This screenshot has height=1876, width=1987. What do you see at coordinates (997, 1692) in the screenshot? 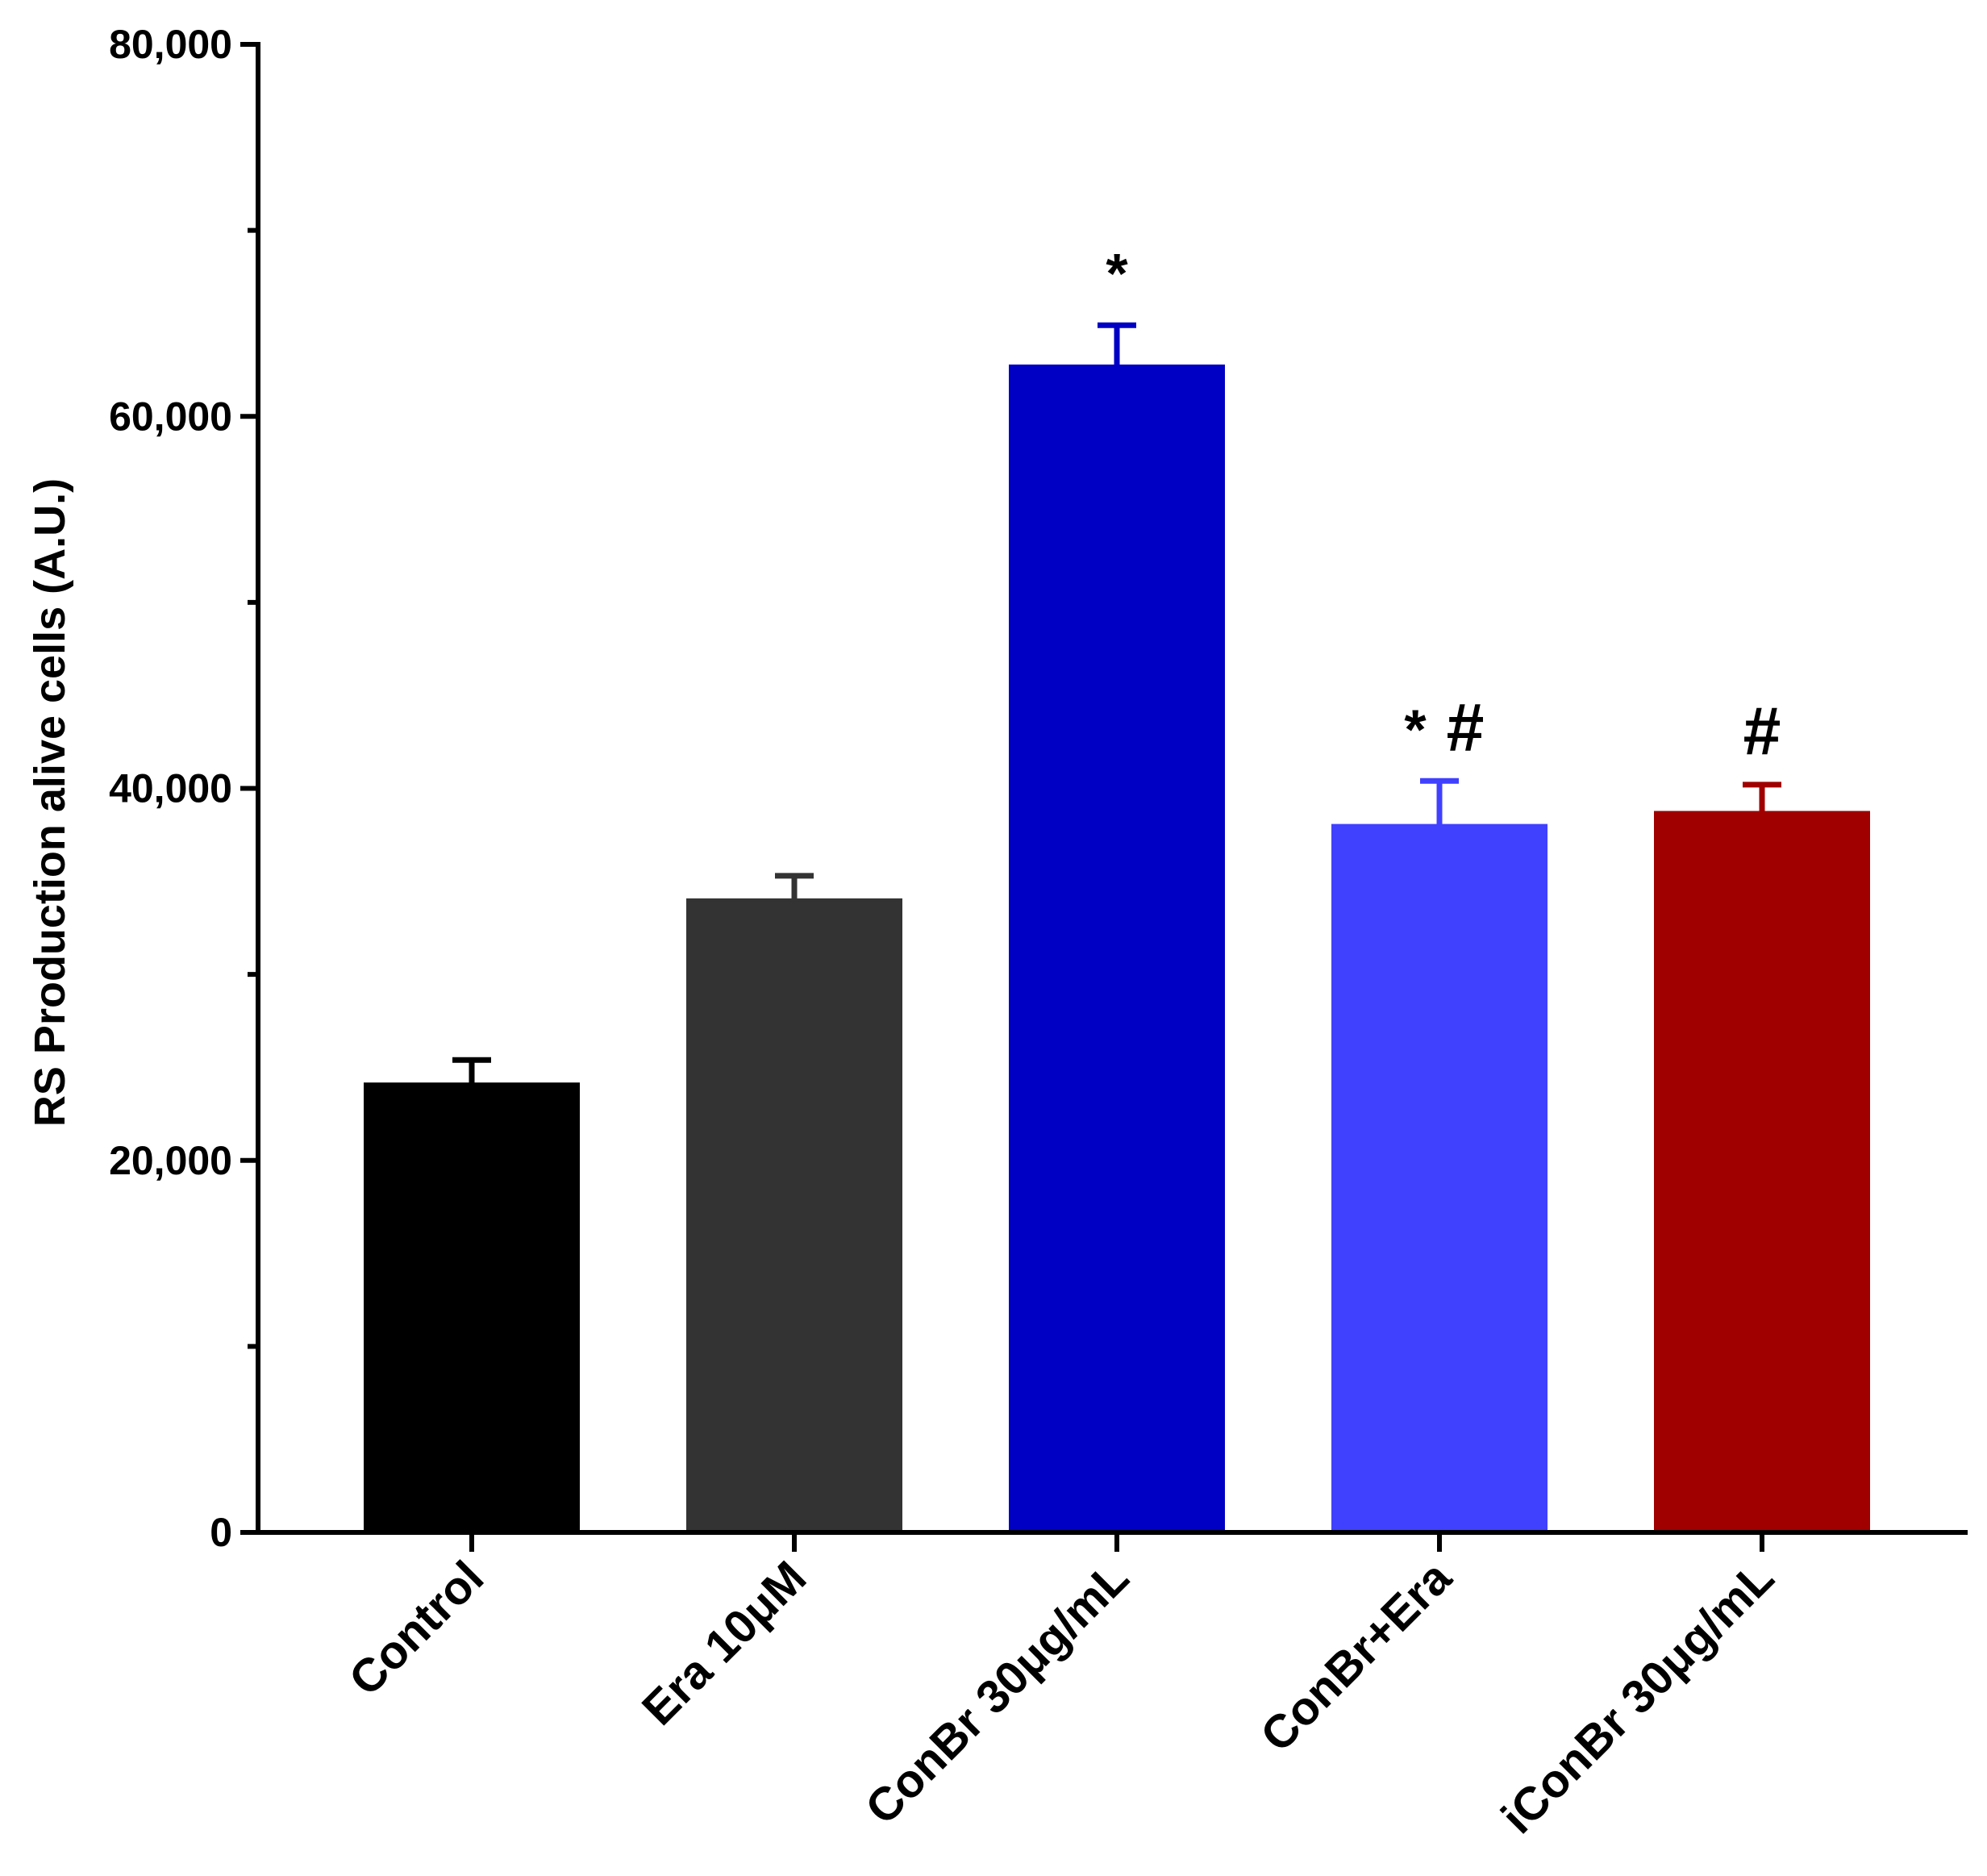
I see `x-tick-label: ConBr 30μg/mL` at bounding box center [997, 1692].